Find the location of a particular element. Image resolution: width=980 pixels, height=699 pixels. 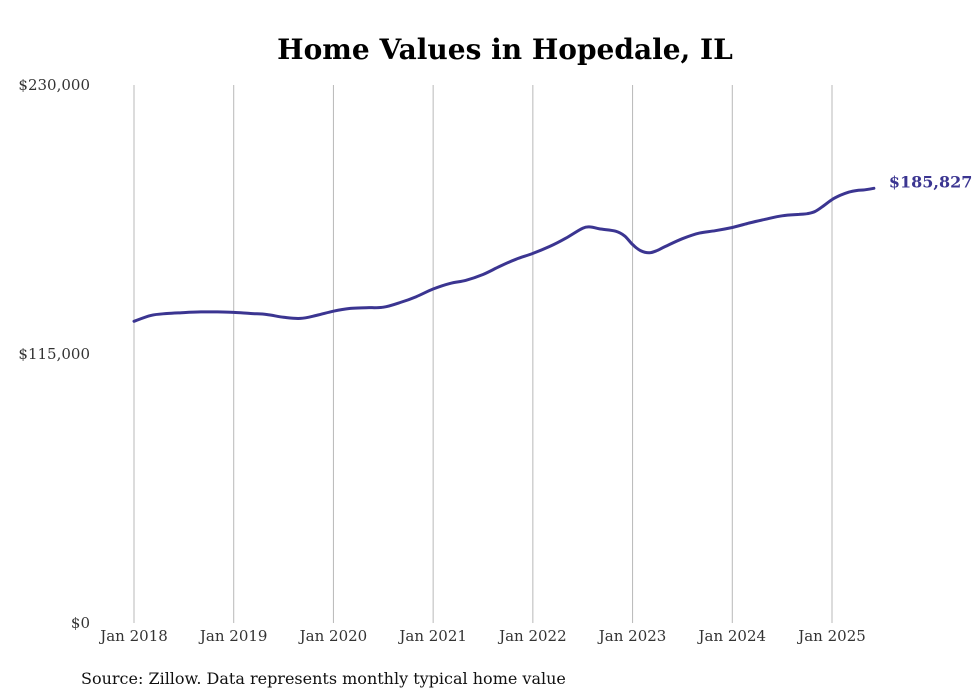

x-tick-label: Jan 2025 is located at coordinates (831, 636).